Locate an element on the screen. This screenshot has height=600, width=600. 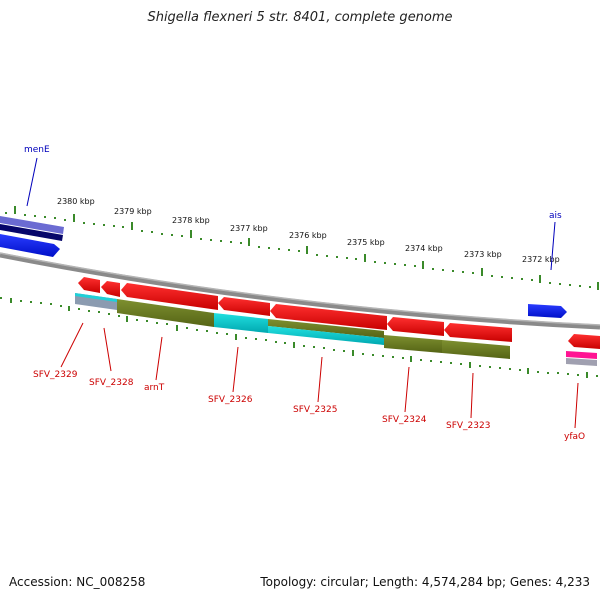
scale-label: 2372 kbp is located at coordinates (541, 259).